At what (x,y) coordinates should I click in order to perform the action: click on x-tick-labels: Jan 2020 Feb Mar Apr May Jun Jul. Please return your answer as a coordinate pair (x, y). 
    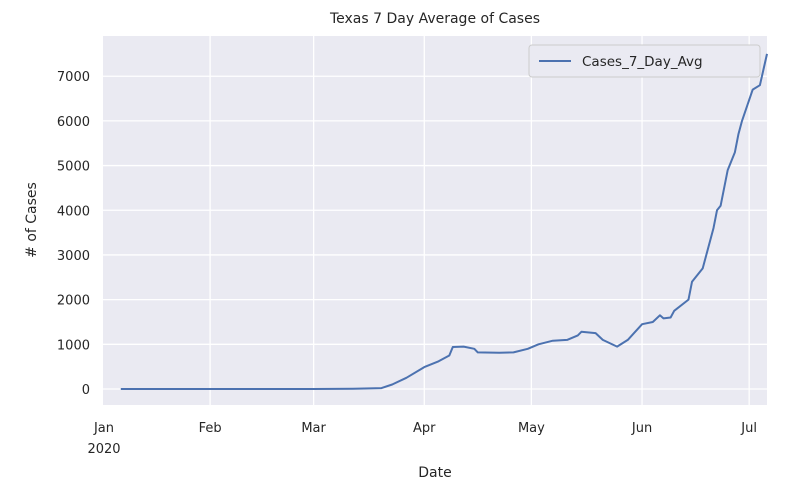
    Looking at the image, I should click on (422, 439).